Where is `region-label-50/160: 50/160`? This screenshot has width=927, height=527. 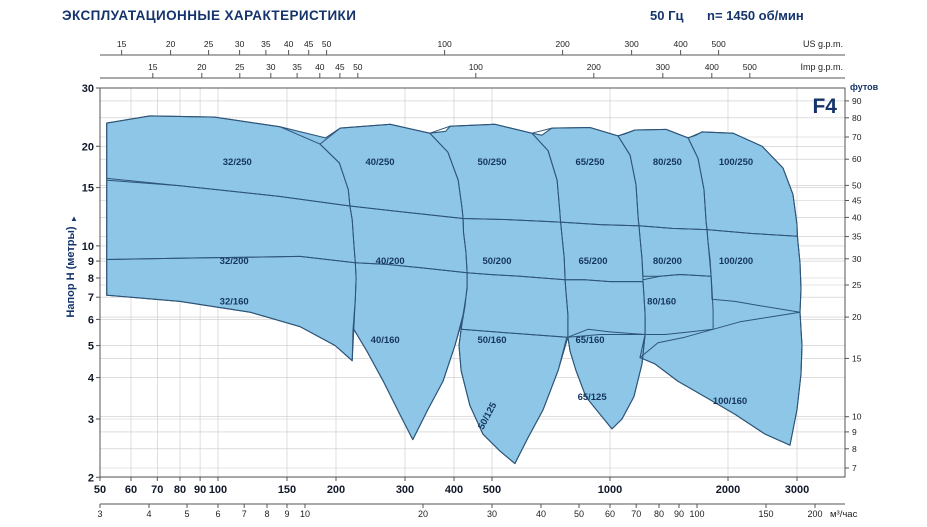
region-label-50/160: 50/160 is located at coordinates (491, 340).